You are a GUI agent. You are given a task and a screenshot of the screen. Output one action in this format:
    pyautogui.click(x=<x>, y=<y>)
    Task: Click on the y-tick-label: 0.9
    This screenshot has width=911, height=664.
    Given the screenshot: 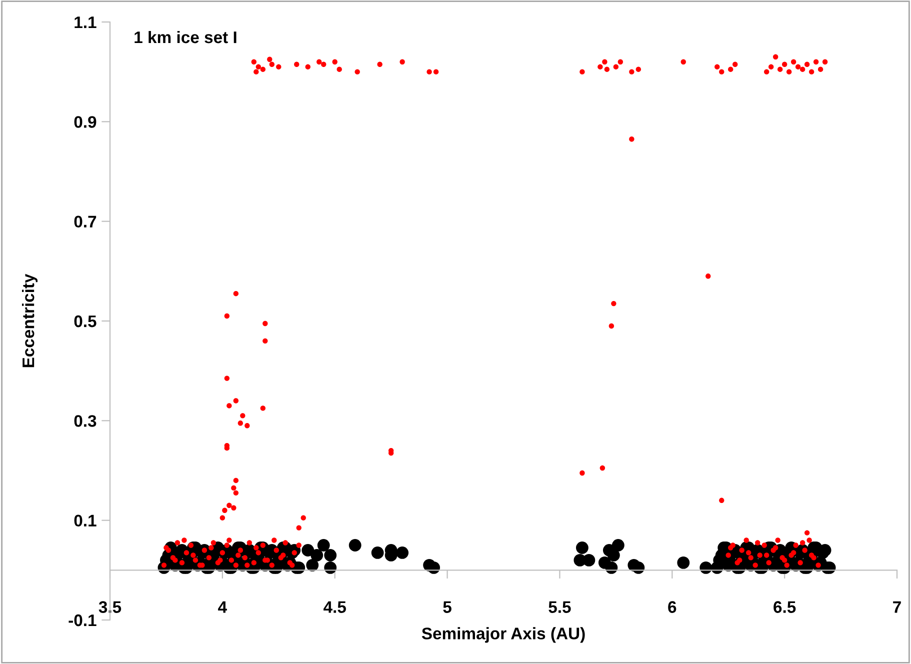 What is the action you would take?
    pyautogui.click(x=85, y=122)
    